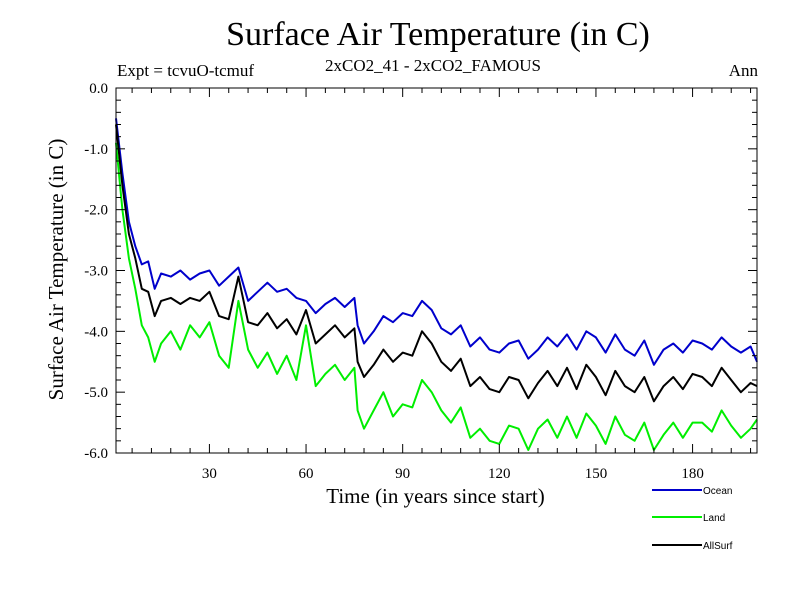 The width and height of the screenshot is (800, 600). What do you see at coordinates (692, 519) in the screenshot?
I see `legend: Ocean Land AllSurf` at bounding box center [692, 519].